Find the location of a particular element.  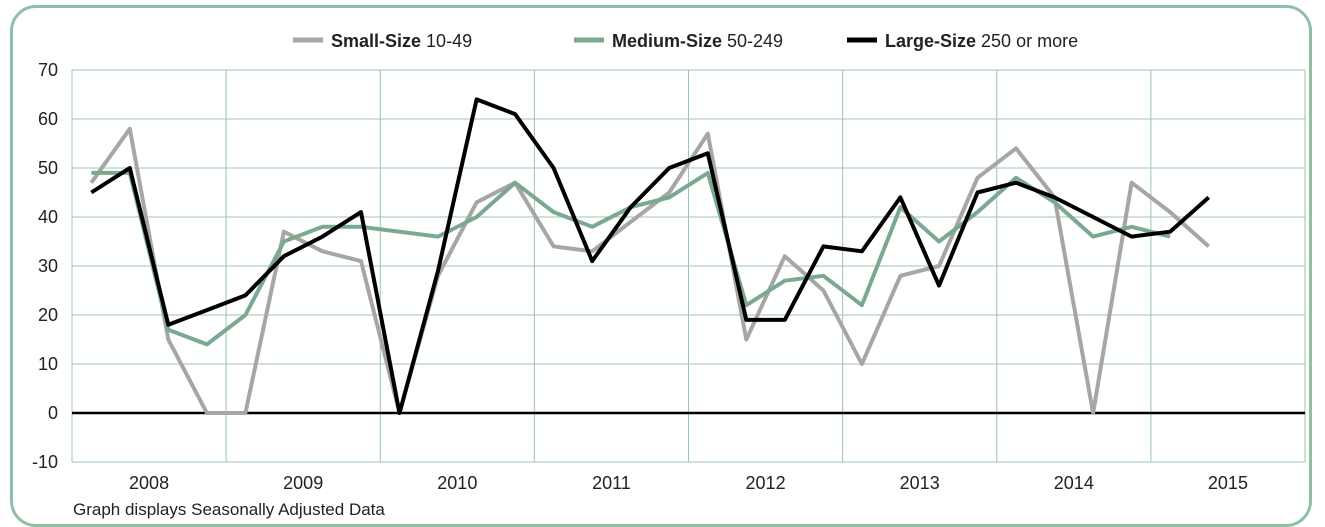

x-tick-label: 2014 is located at coordinates (1074, 483).